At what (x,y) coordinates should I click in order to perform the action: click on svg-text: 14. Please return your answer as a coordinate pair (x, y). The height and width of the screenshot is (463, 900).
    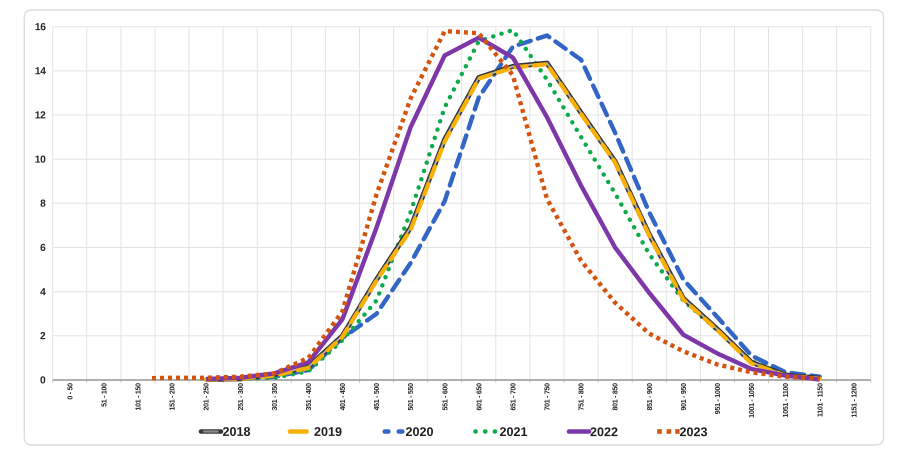
    Looking at the image, I should click on (40, 71).